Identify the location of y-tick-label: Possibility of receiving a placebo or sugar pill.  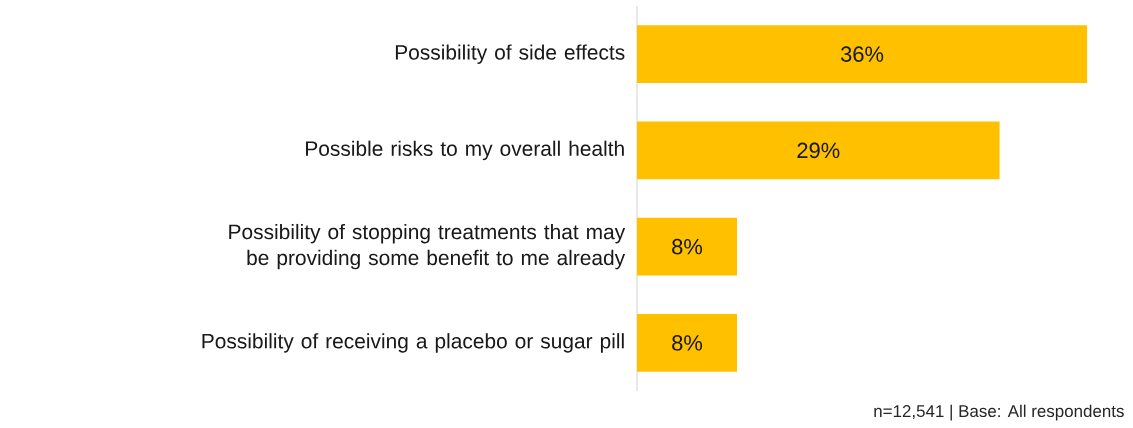
(413, 343).